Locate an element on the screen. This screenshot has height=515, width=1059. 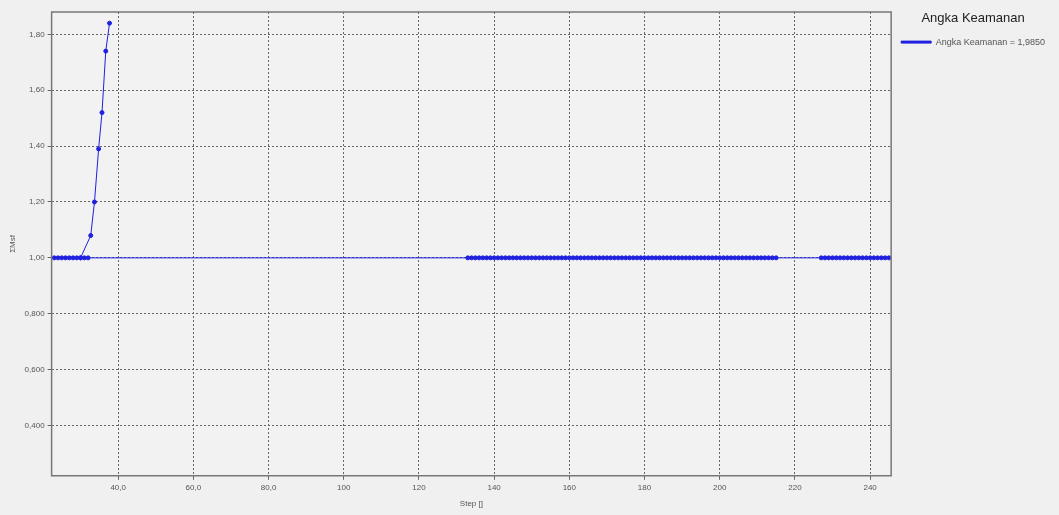
x-tick-label: 120 is located at coordinates (419, 487).